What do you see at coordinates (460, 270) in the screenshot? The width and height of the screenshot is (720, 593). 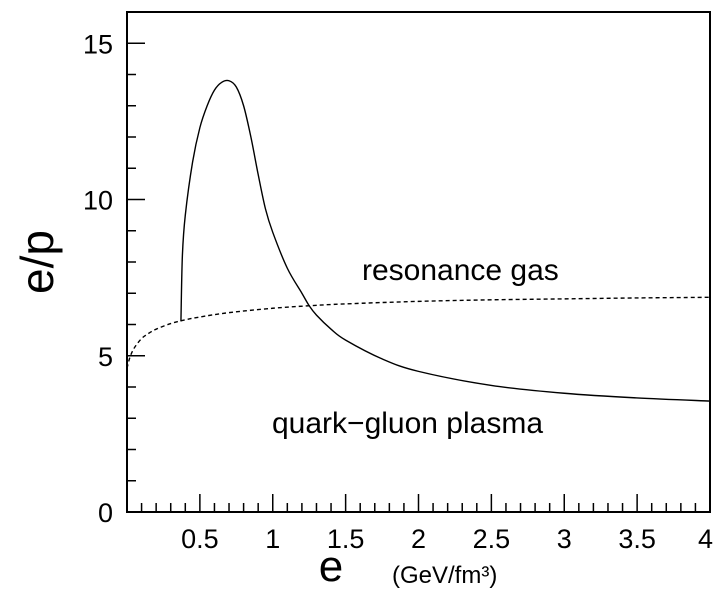 I see `annotation-resonance-gas: resonance gas` at bounding box center [460, 270].